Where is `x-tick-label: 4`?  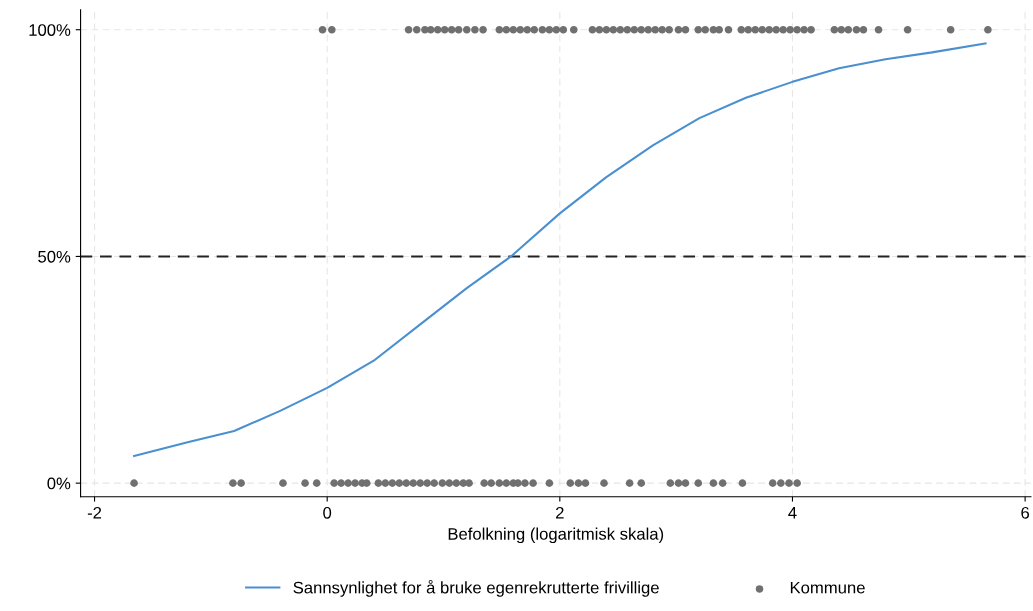
x-tick-label: 4 is located at coordinates (792, 513).